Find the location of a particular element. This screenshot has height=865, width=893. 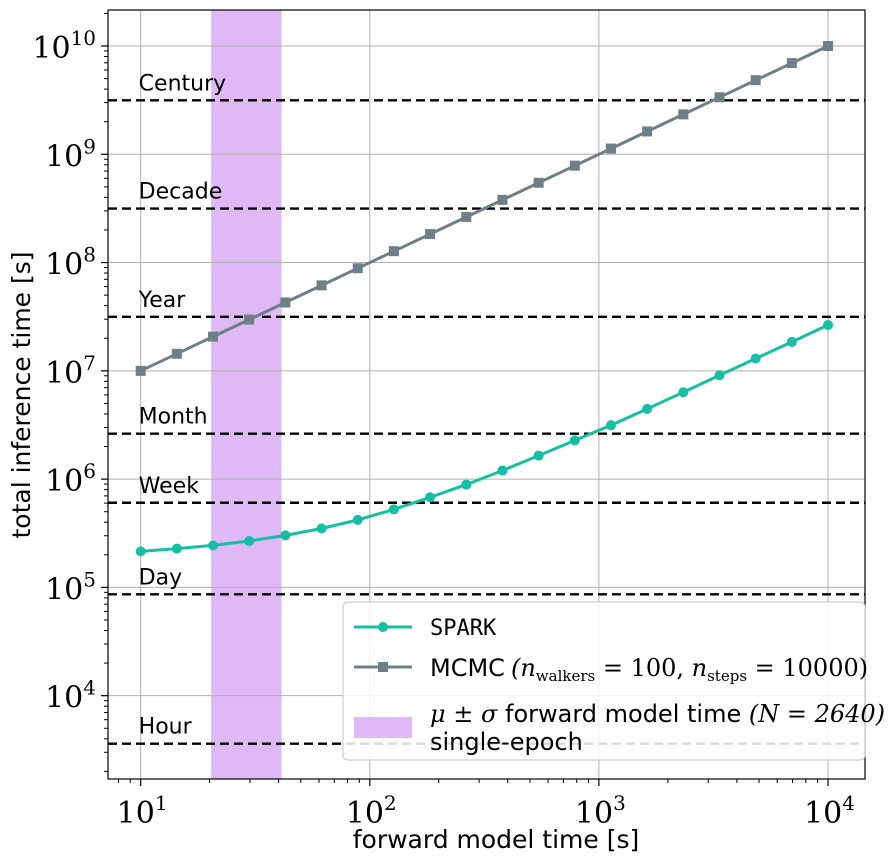

y-tick-label: 10¹⁰ is located at coordinates (64, 46).